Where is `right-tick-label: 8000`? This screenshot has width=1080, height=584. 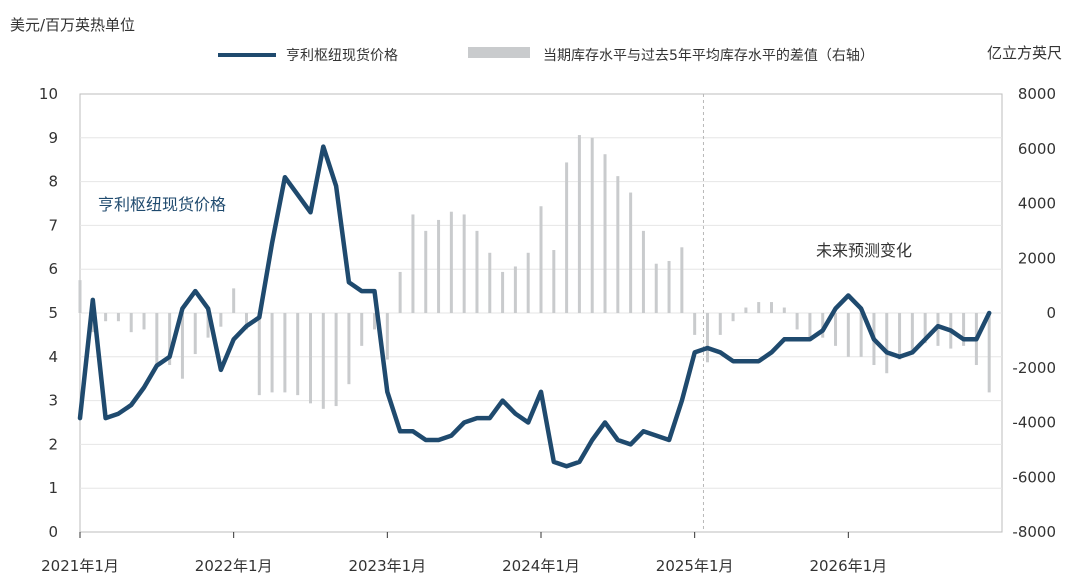 right-tick-label: 8000 is located at coordinates (1037, 94).